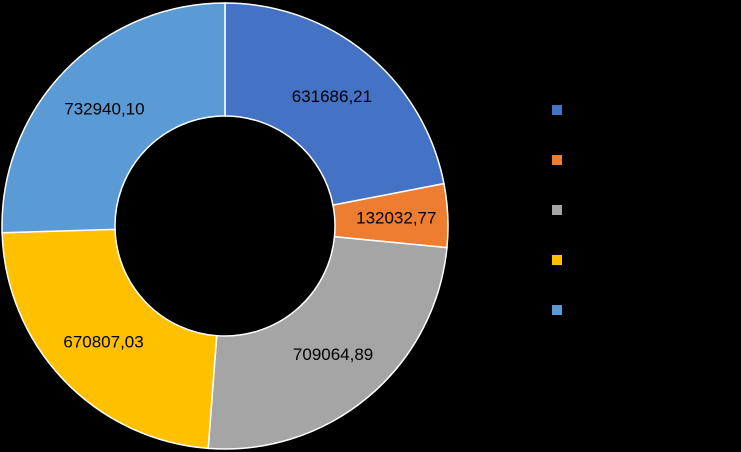  I want to click on data-label-5: 732940,10, so click(104, 109).